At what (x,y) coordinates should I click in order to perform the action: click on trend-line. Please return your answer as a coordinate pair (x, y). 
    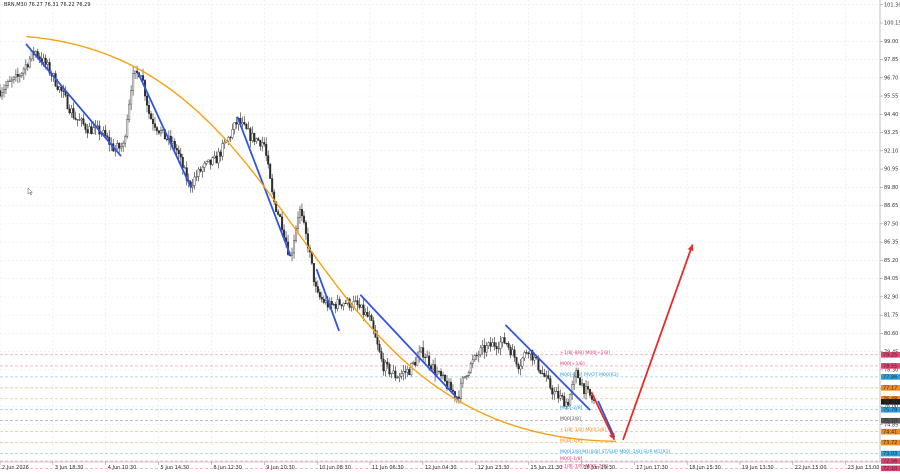
    Looking at the image, I should click on (409, 347).